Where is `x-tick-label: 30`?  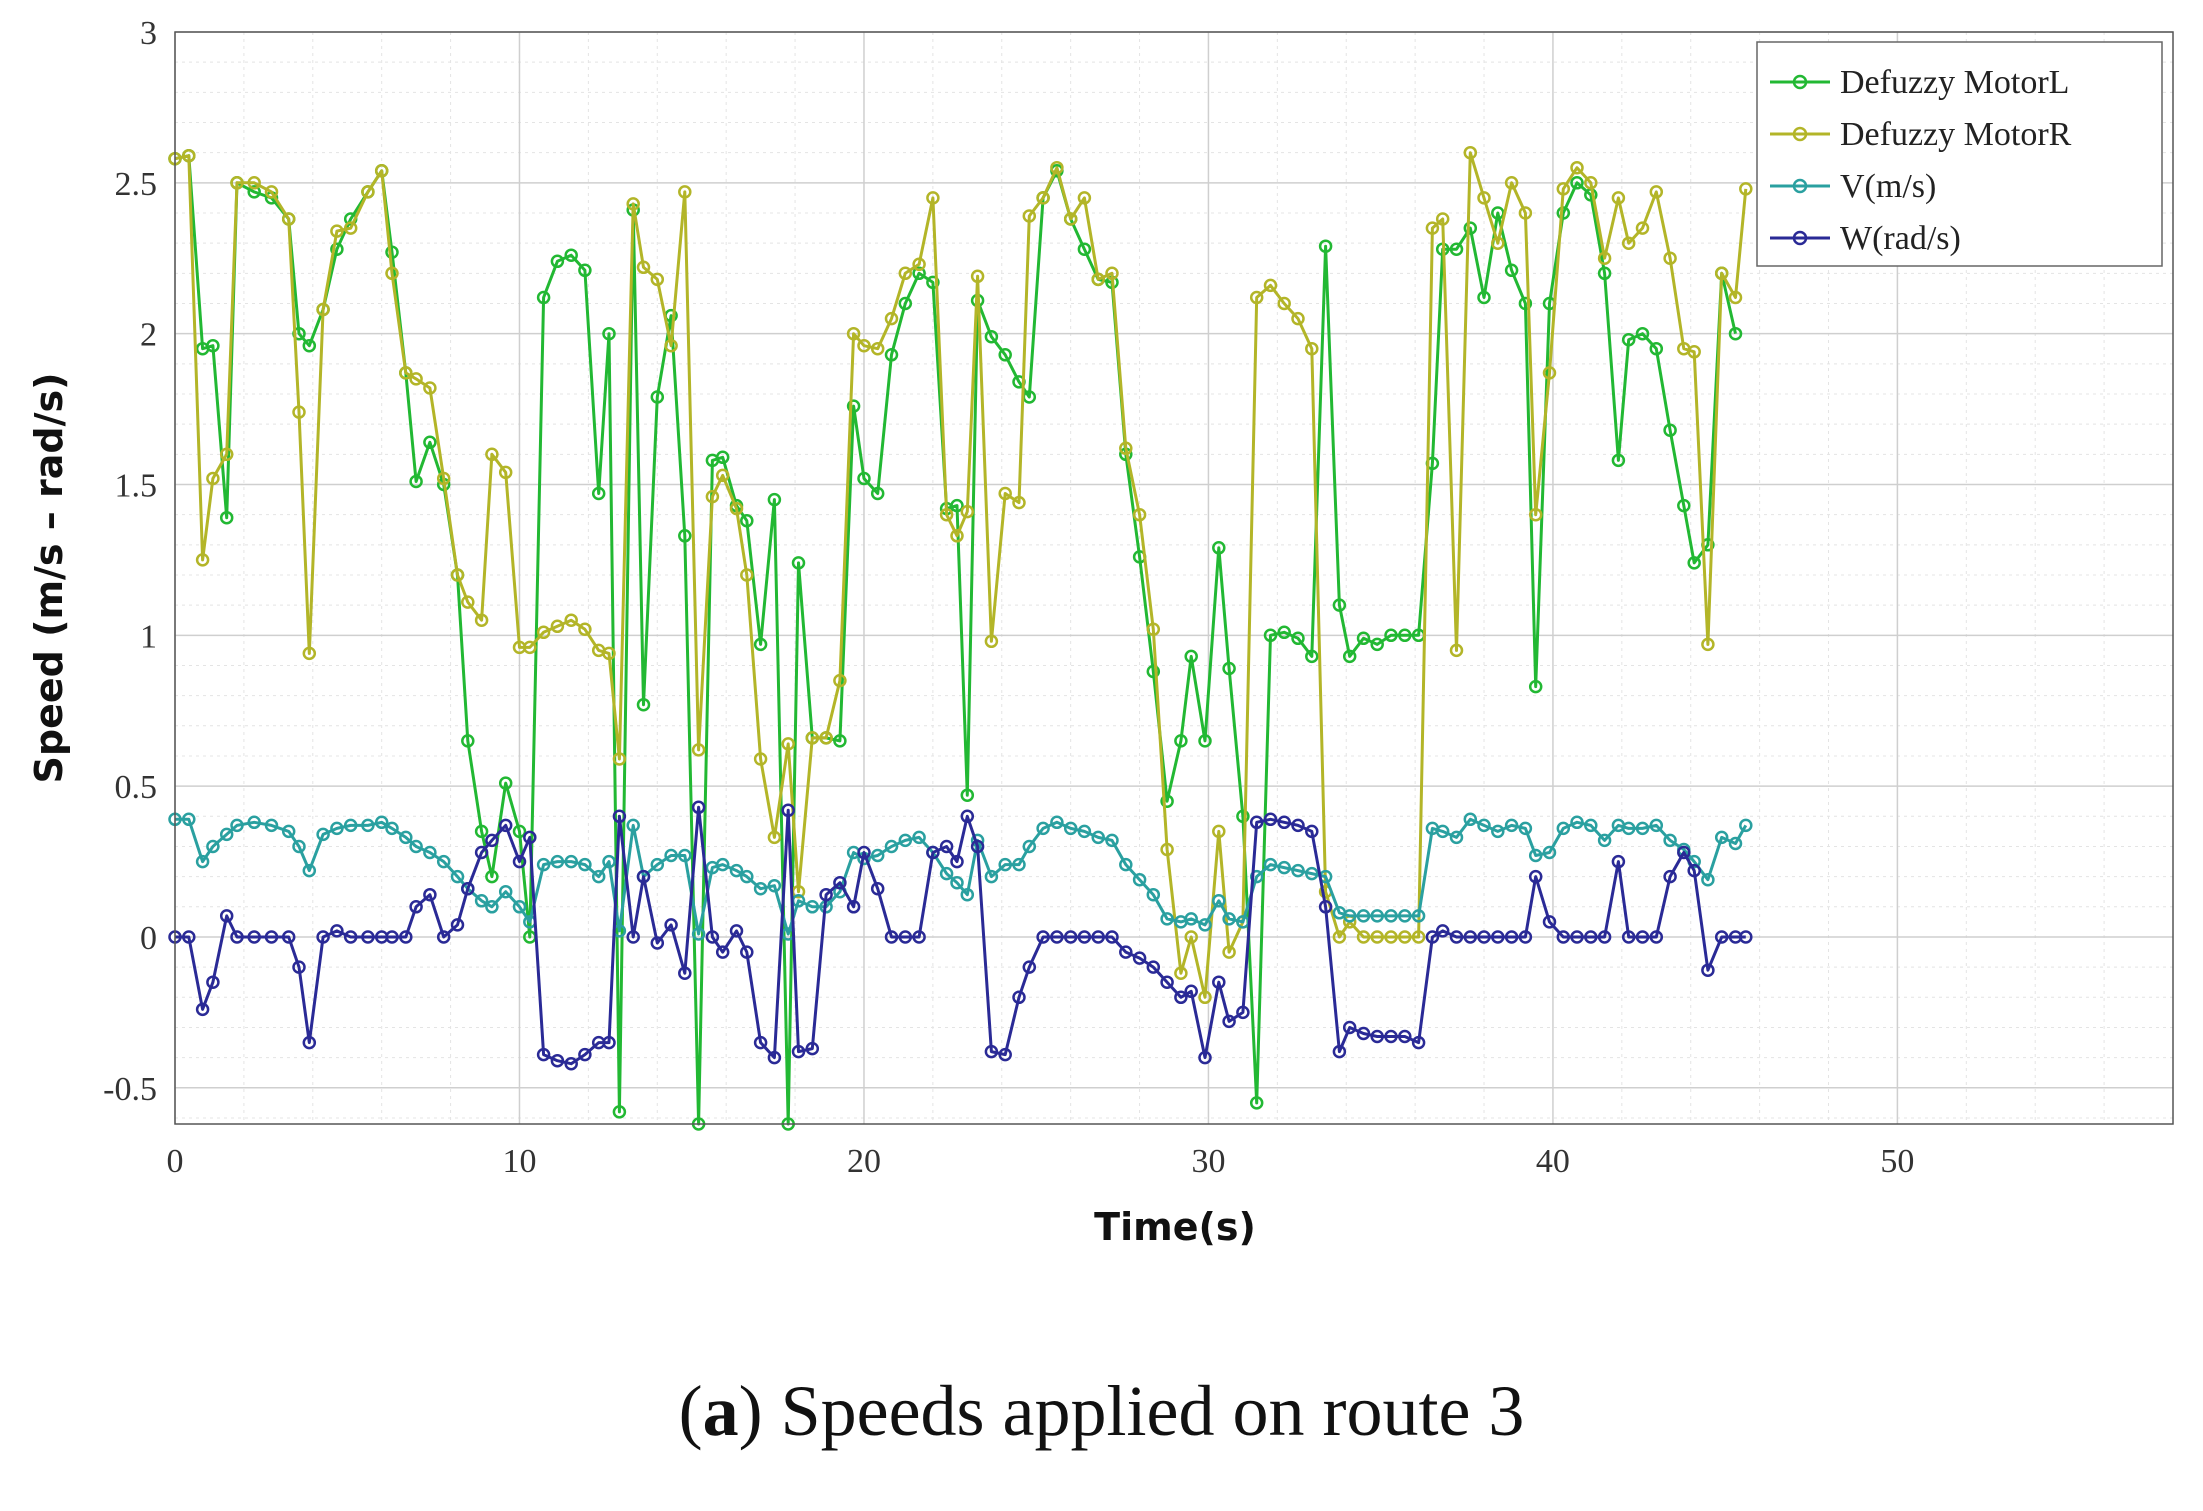
x-tick-label: 30 is located at coordinates (1208, 1161).